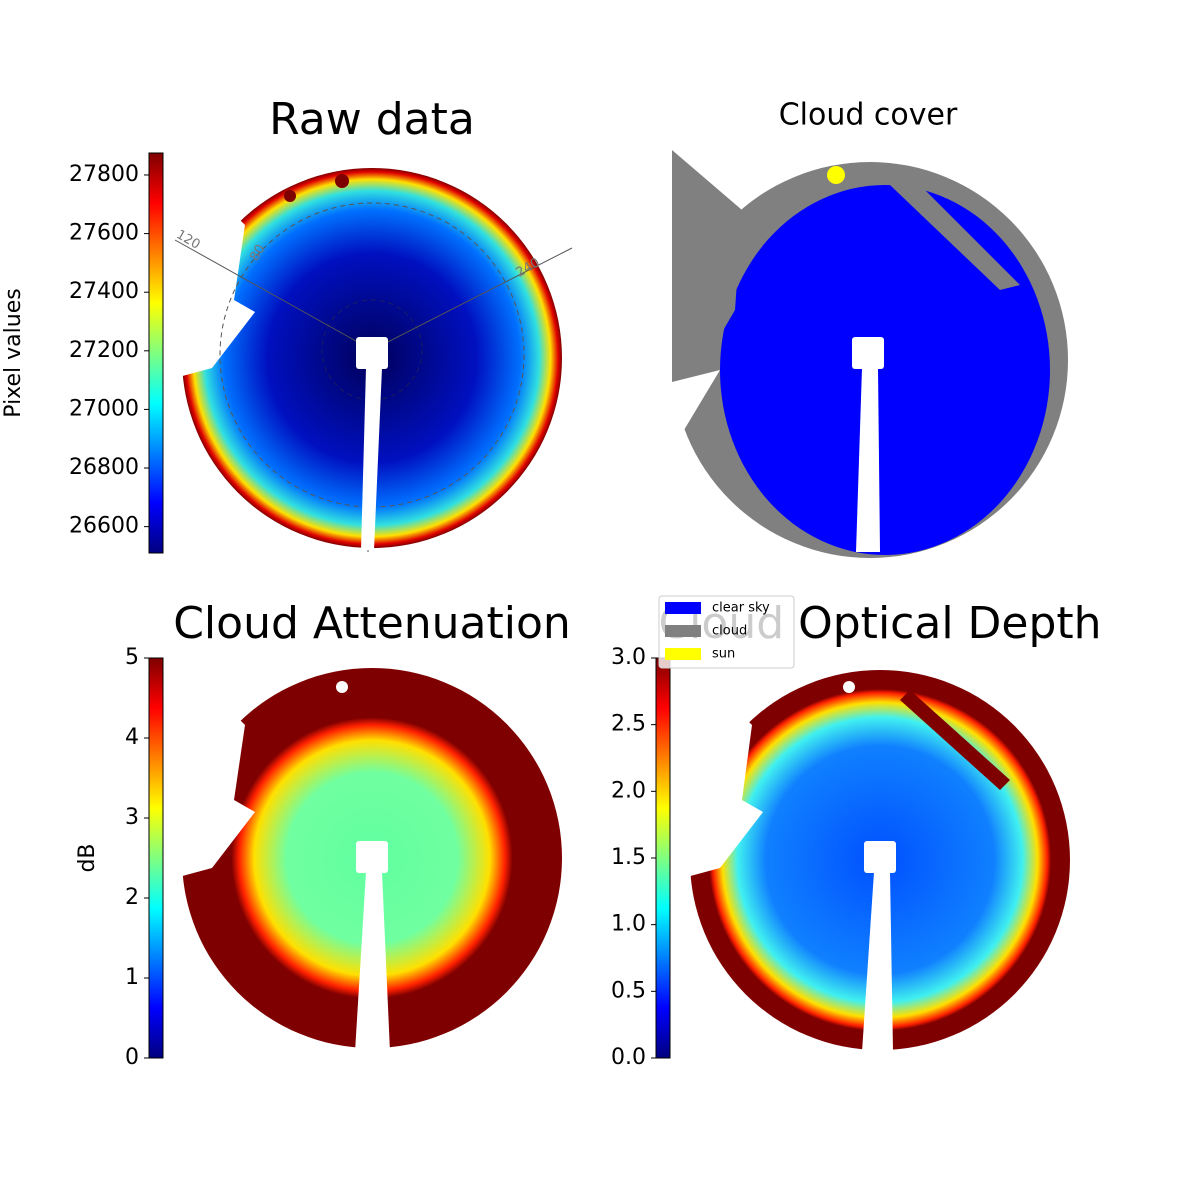 The height and width of the screenshot is (1200, 1200). Describe the element at coordinates (132, 897) in the screenshot. I see `tick-label: 2` at that location.